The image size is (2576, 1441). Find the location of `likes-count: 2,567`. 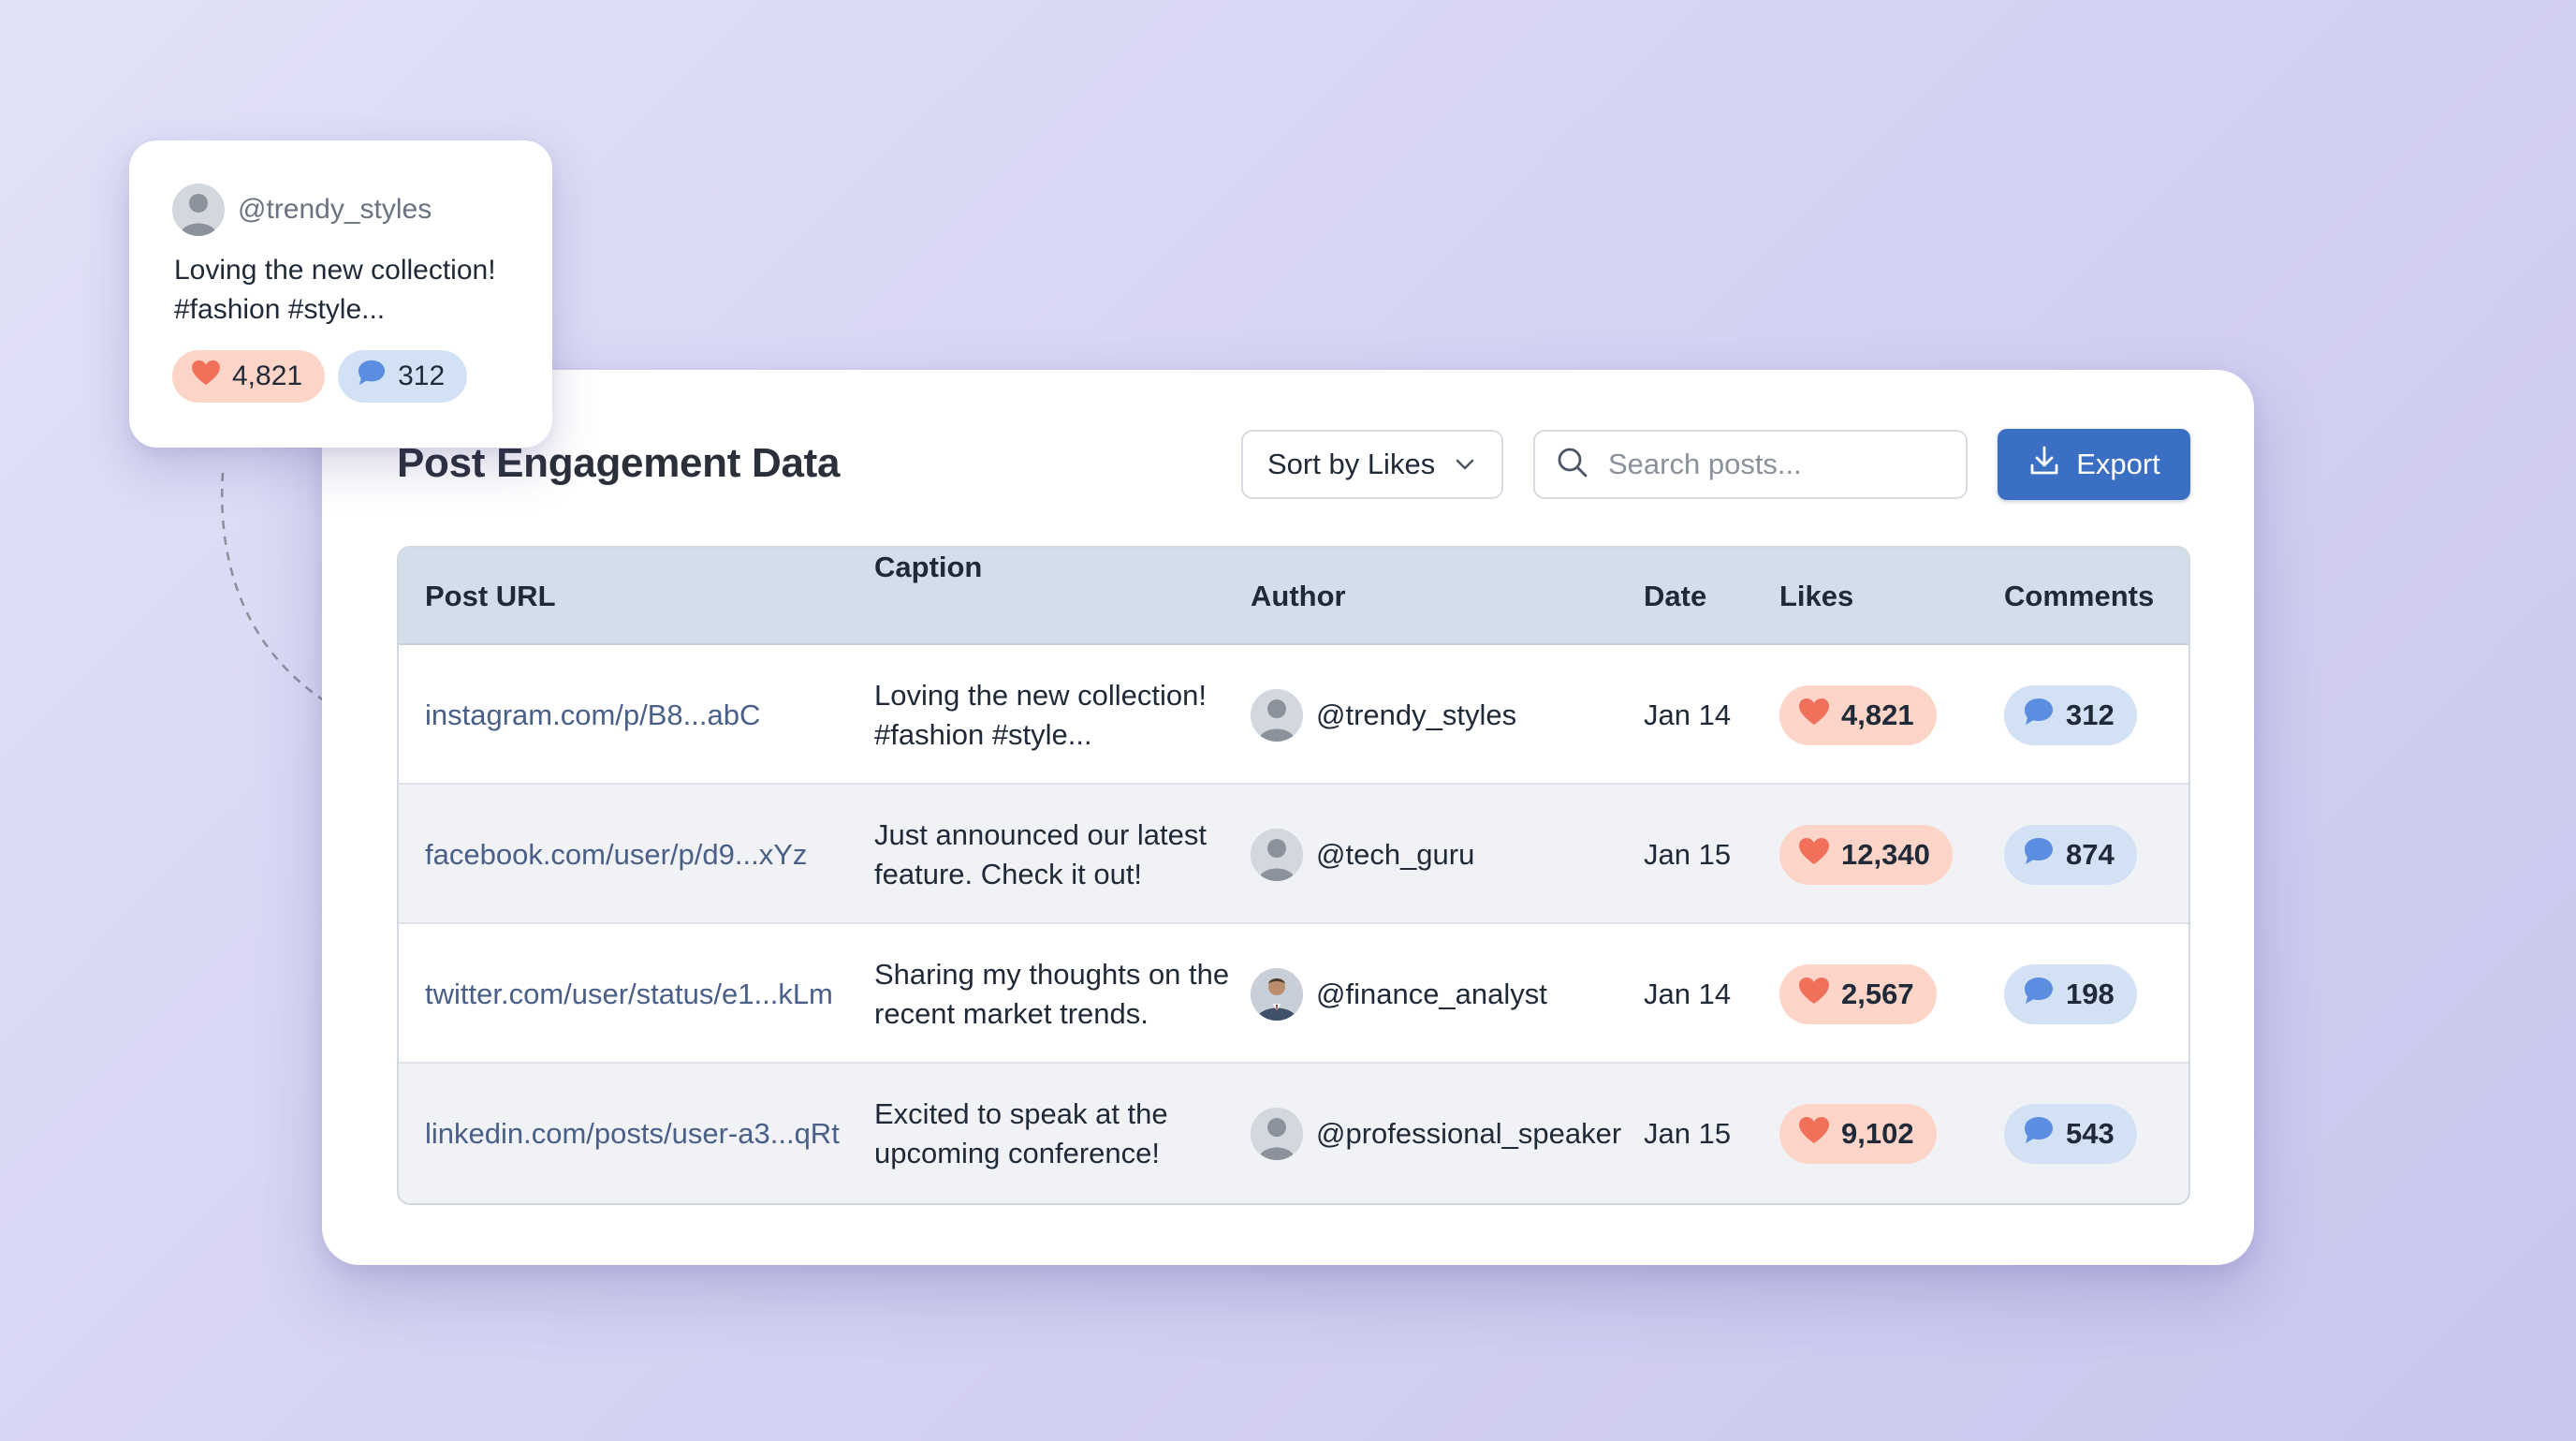

likes-count: 2,567 is located at coordinates (1877, 994).